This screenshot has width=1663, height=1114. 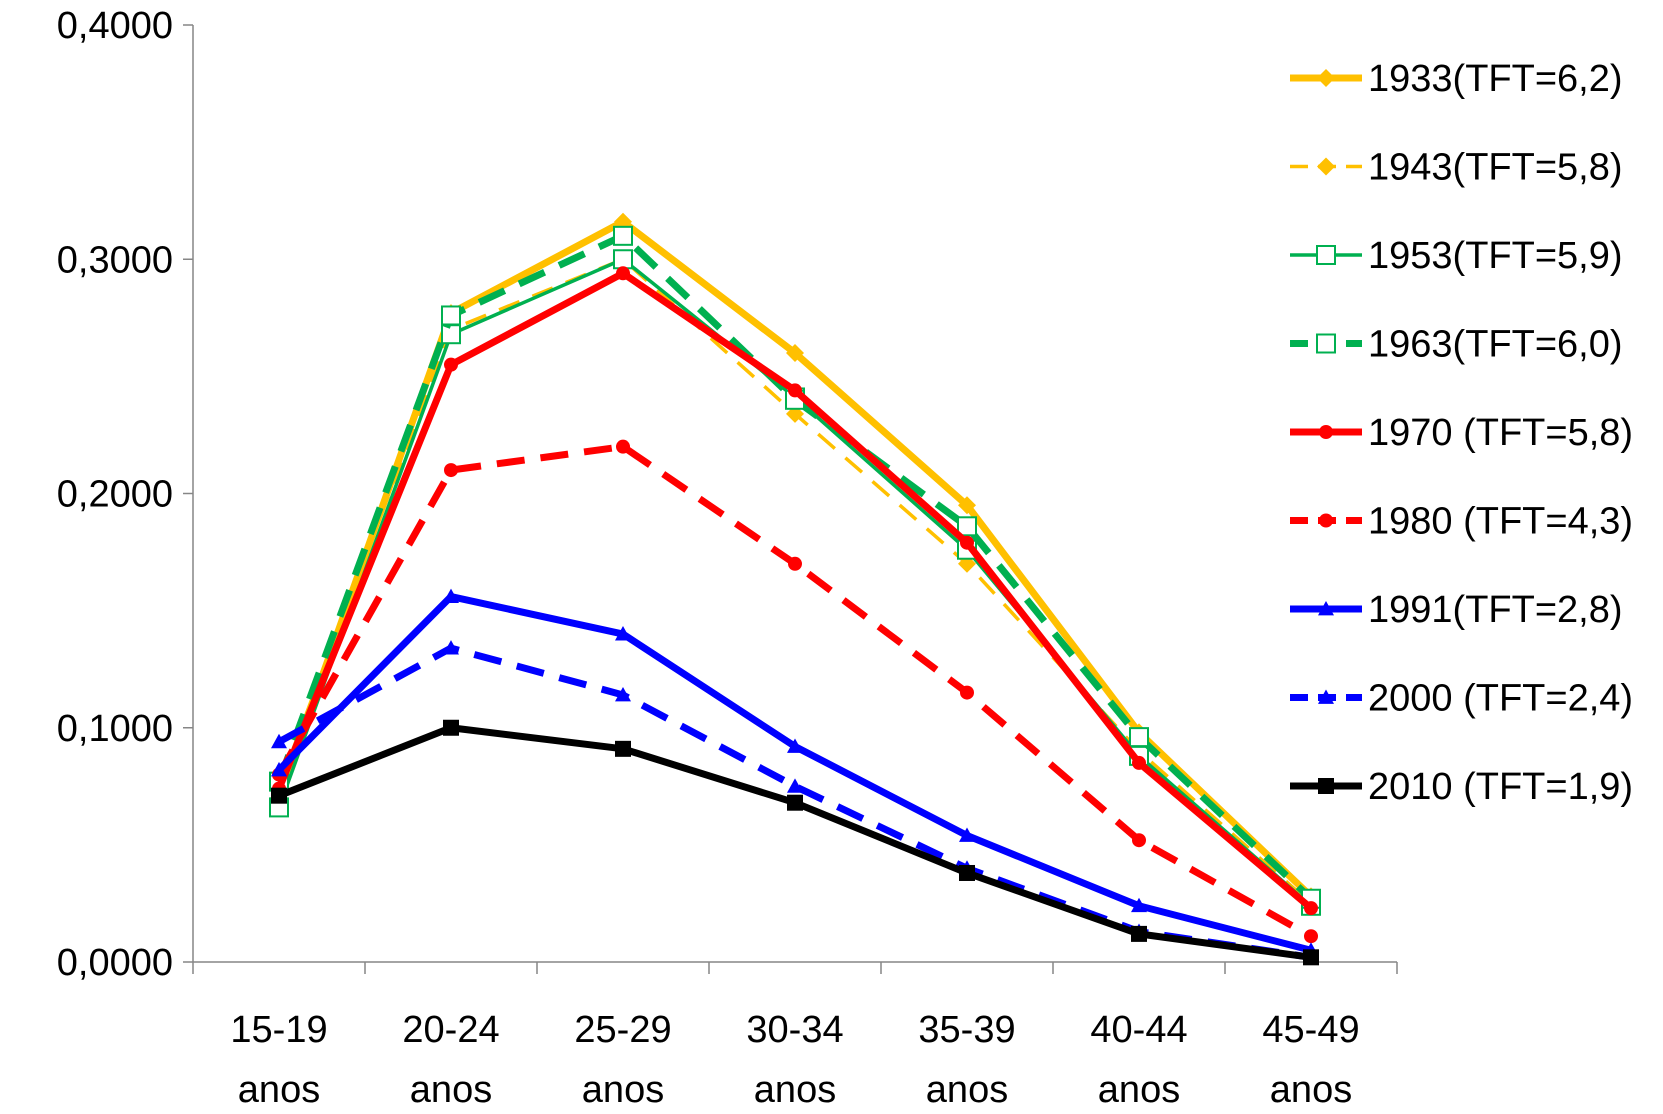 I want to click on series-line, so click(x=794, y=842).